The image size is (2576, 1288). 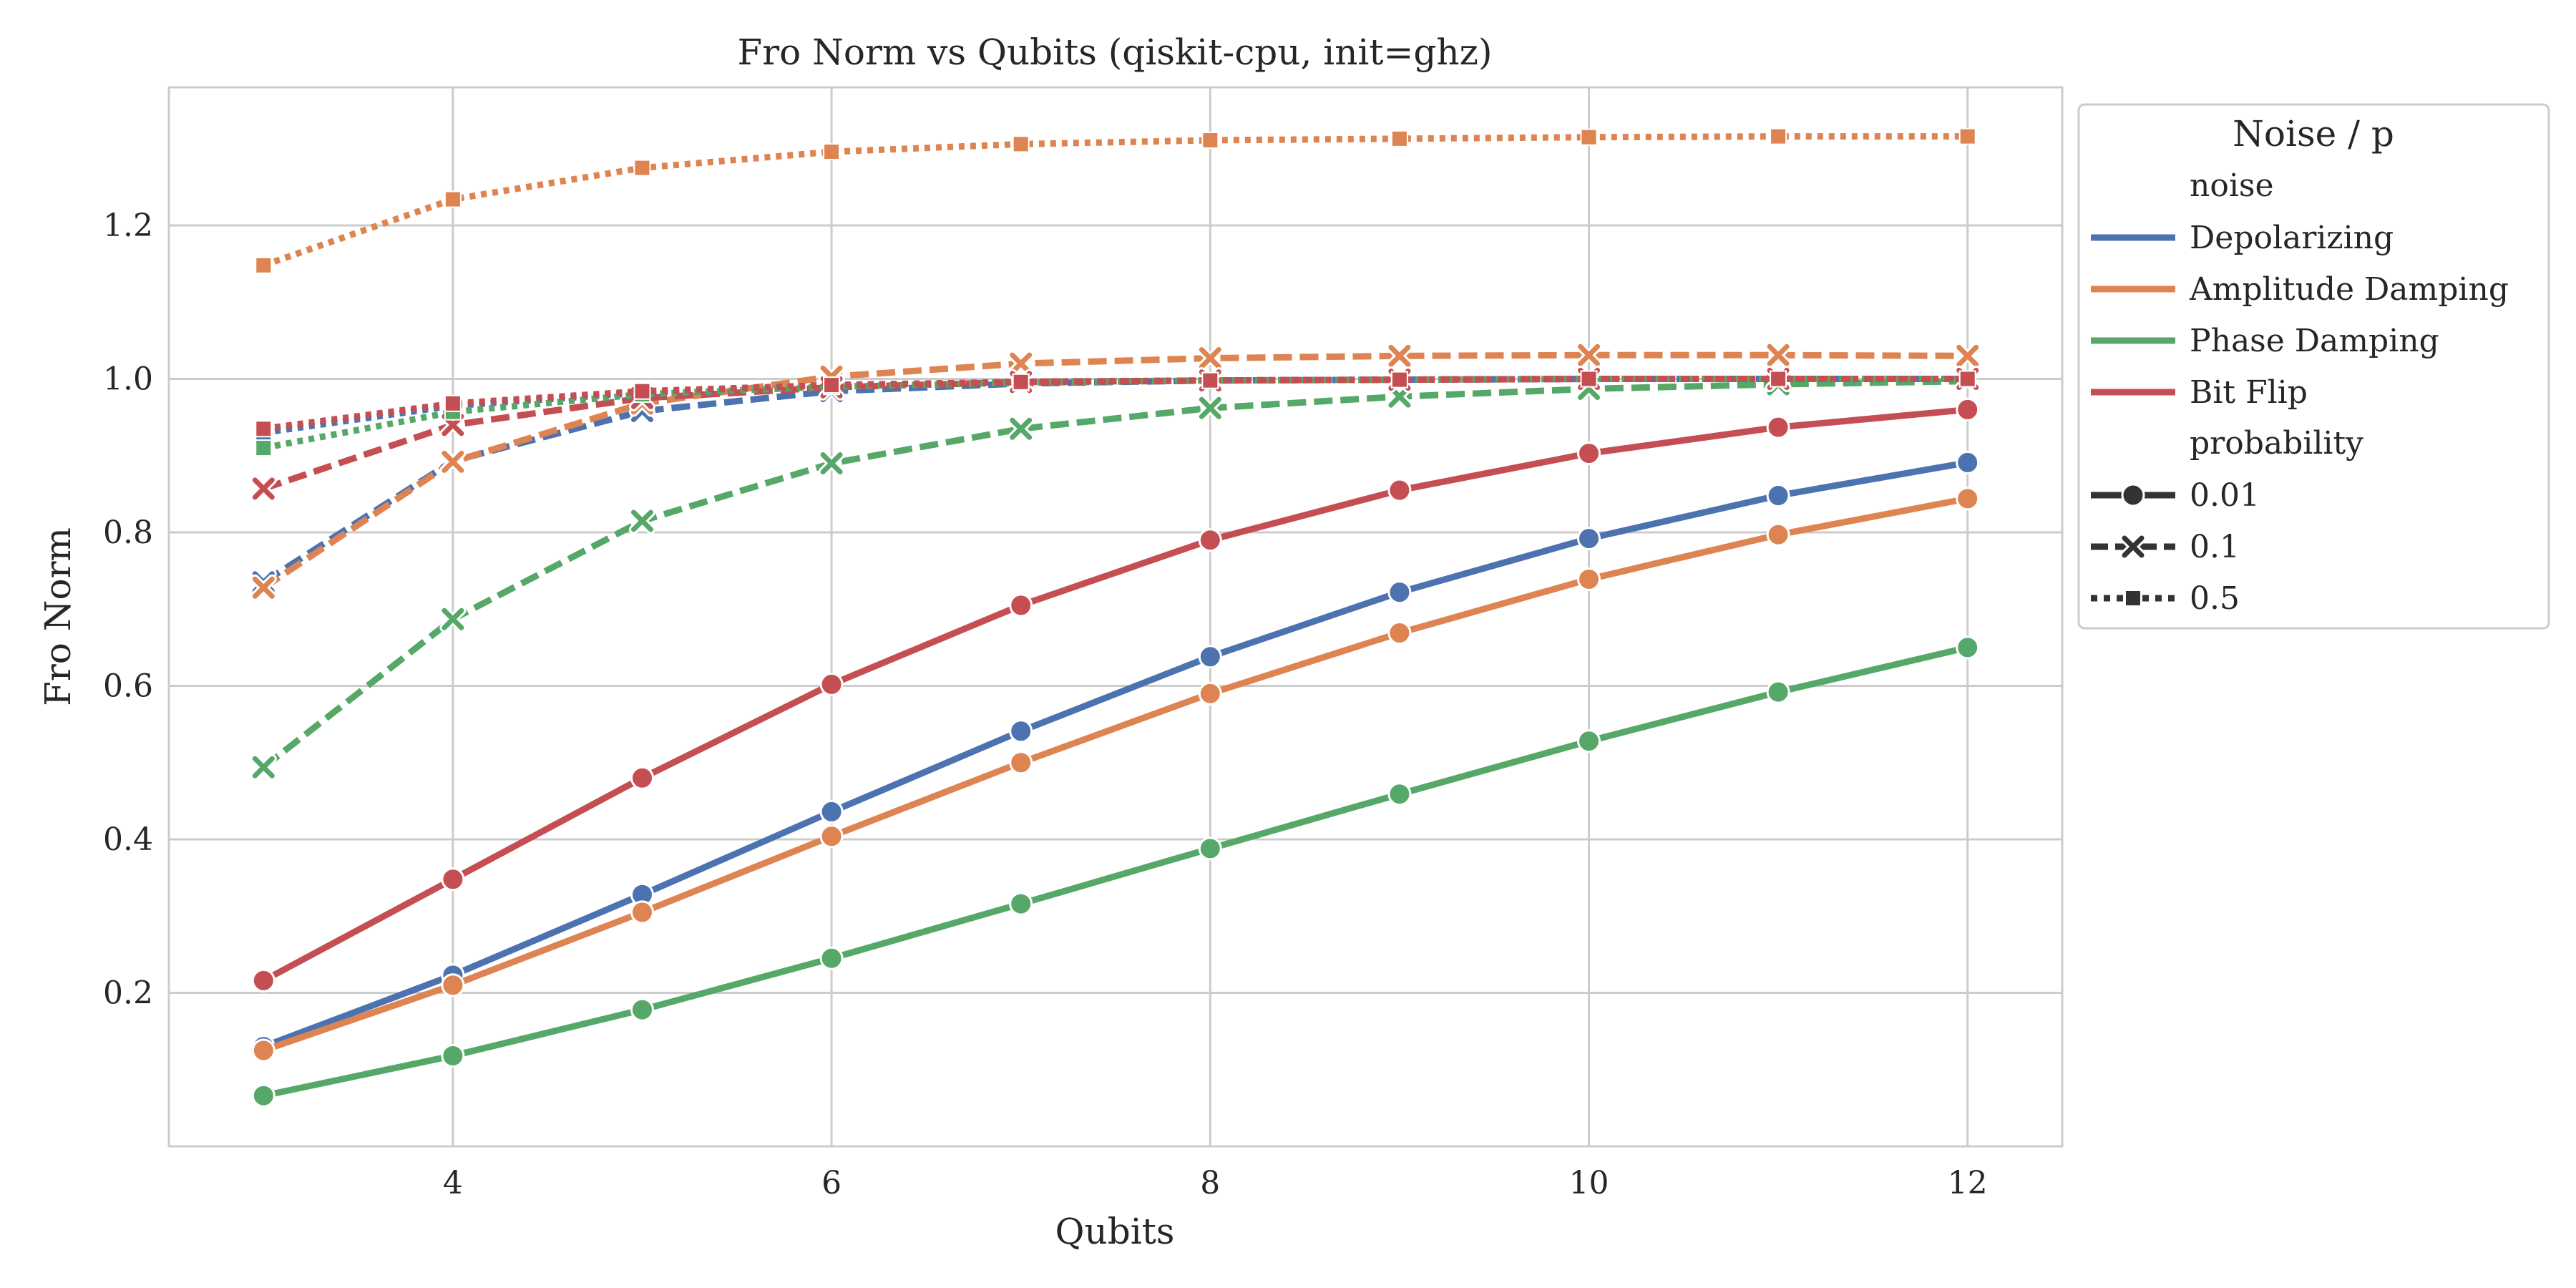 What do you see at coordinates (2232, 185) in the screenshot?
I see `legend-hue-header: noise` at bounding box center [2232, 185].